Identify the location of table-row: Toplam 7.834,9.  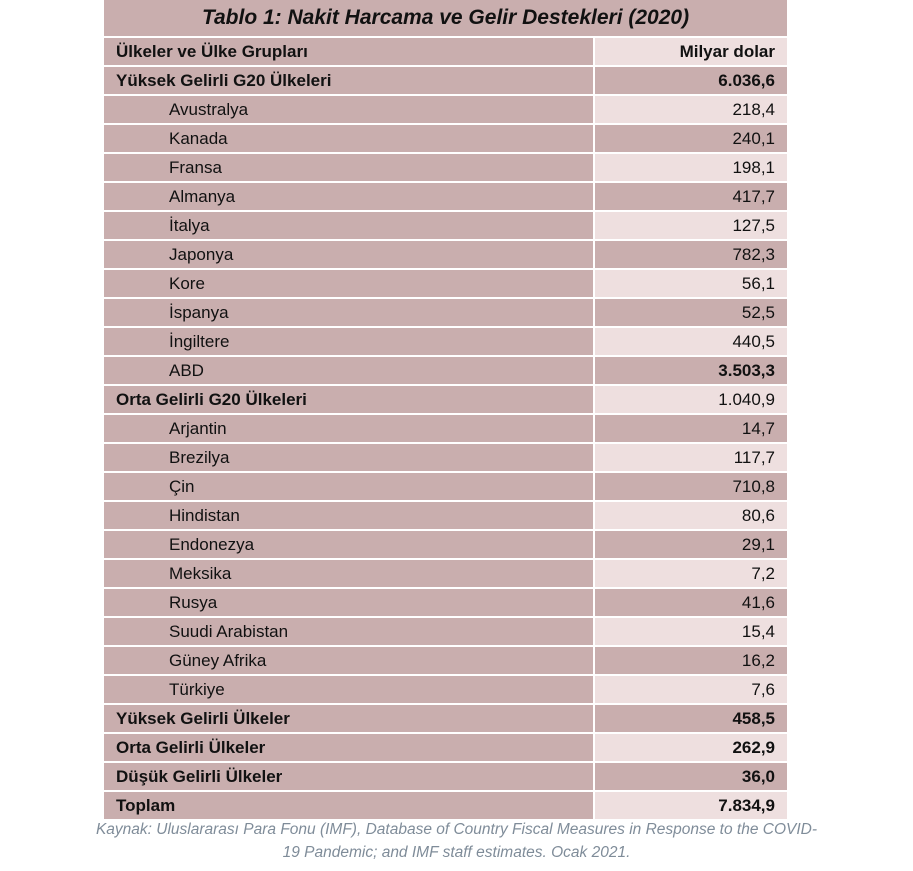
(445, 806).